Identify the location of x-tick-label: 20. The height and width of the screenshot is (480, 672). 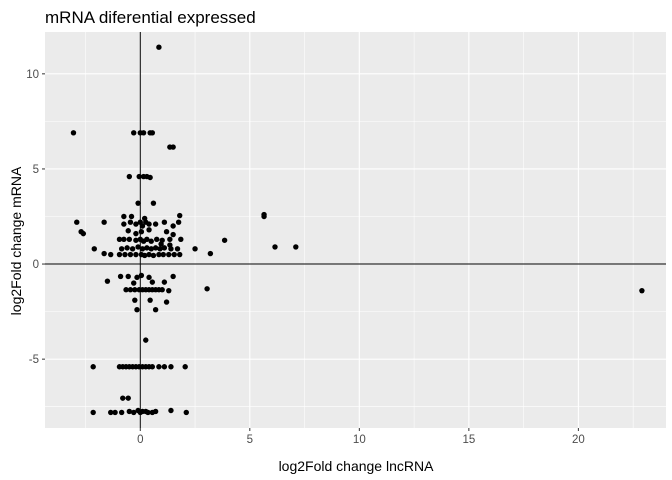
(578, 440).